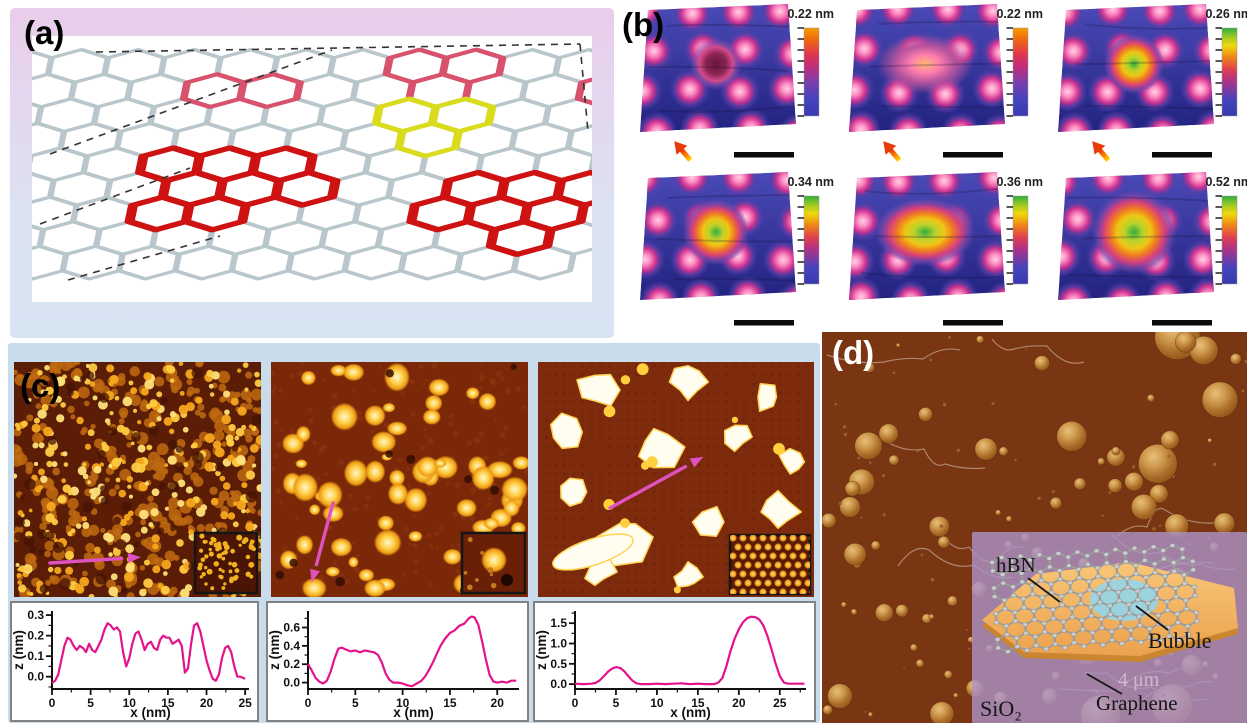  What do you see at coordinates (245, 703) in the screenshot?
I see `x-tick-label: 25` at bounding box center [245, 703].